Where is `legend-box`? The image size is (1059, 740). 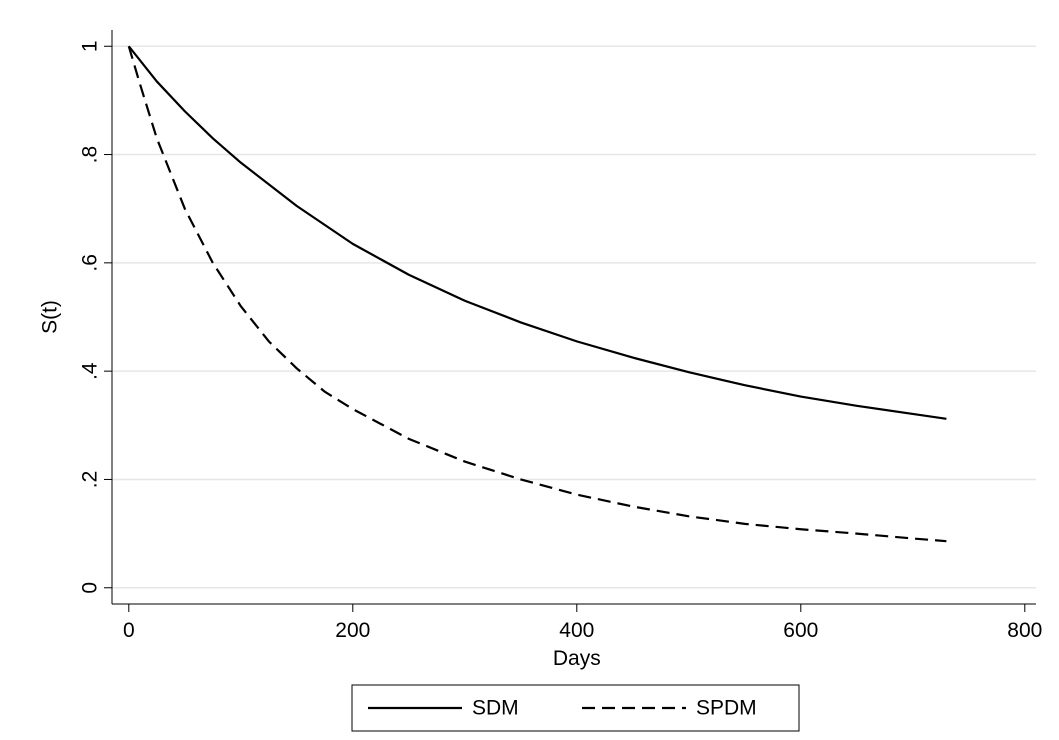
legend-box is located at coordinates (575, 708).